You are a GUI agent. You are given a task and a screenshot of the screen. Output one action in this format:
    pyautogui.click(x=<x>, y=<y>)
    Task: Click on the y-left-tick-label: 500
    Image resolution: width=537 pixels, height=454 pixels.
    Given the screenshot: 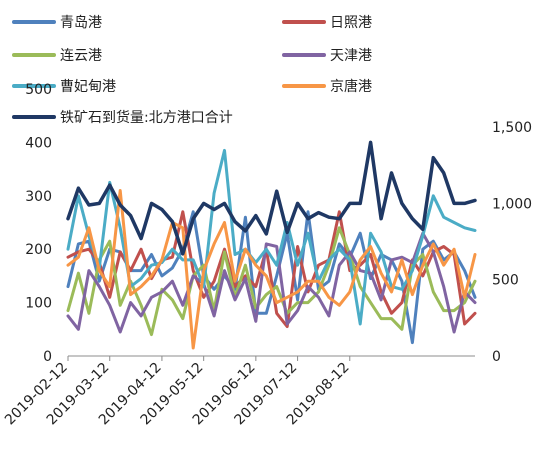 What is the action you would take?
    pyautogui.click(x=38, y=90)
    